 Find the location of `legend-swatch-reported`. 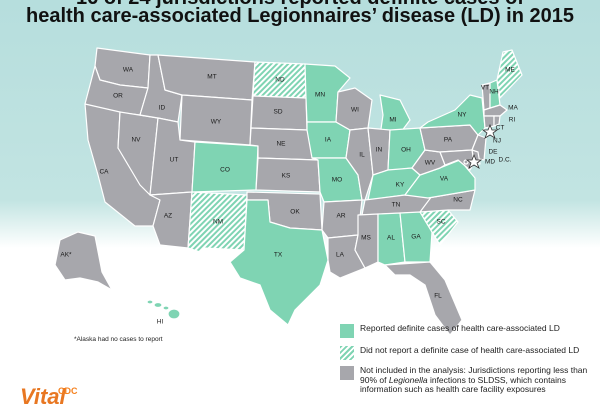

legend-swatch-reported is located at coordinates (347, 331).